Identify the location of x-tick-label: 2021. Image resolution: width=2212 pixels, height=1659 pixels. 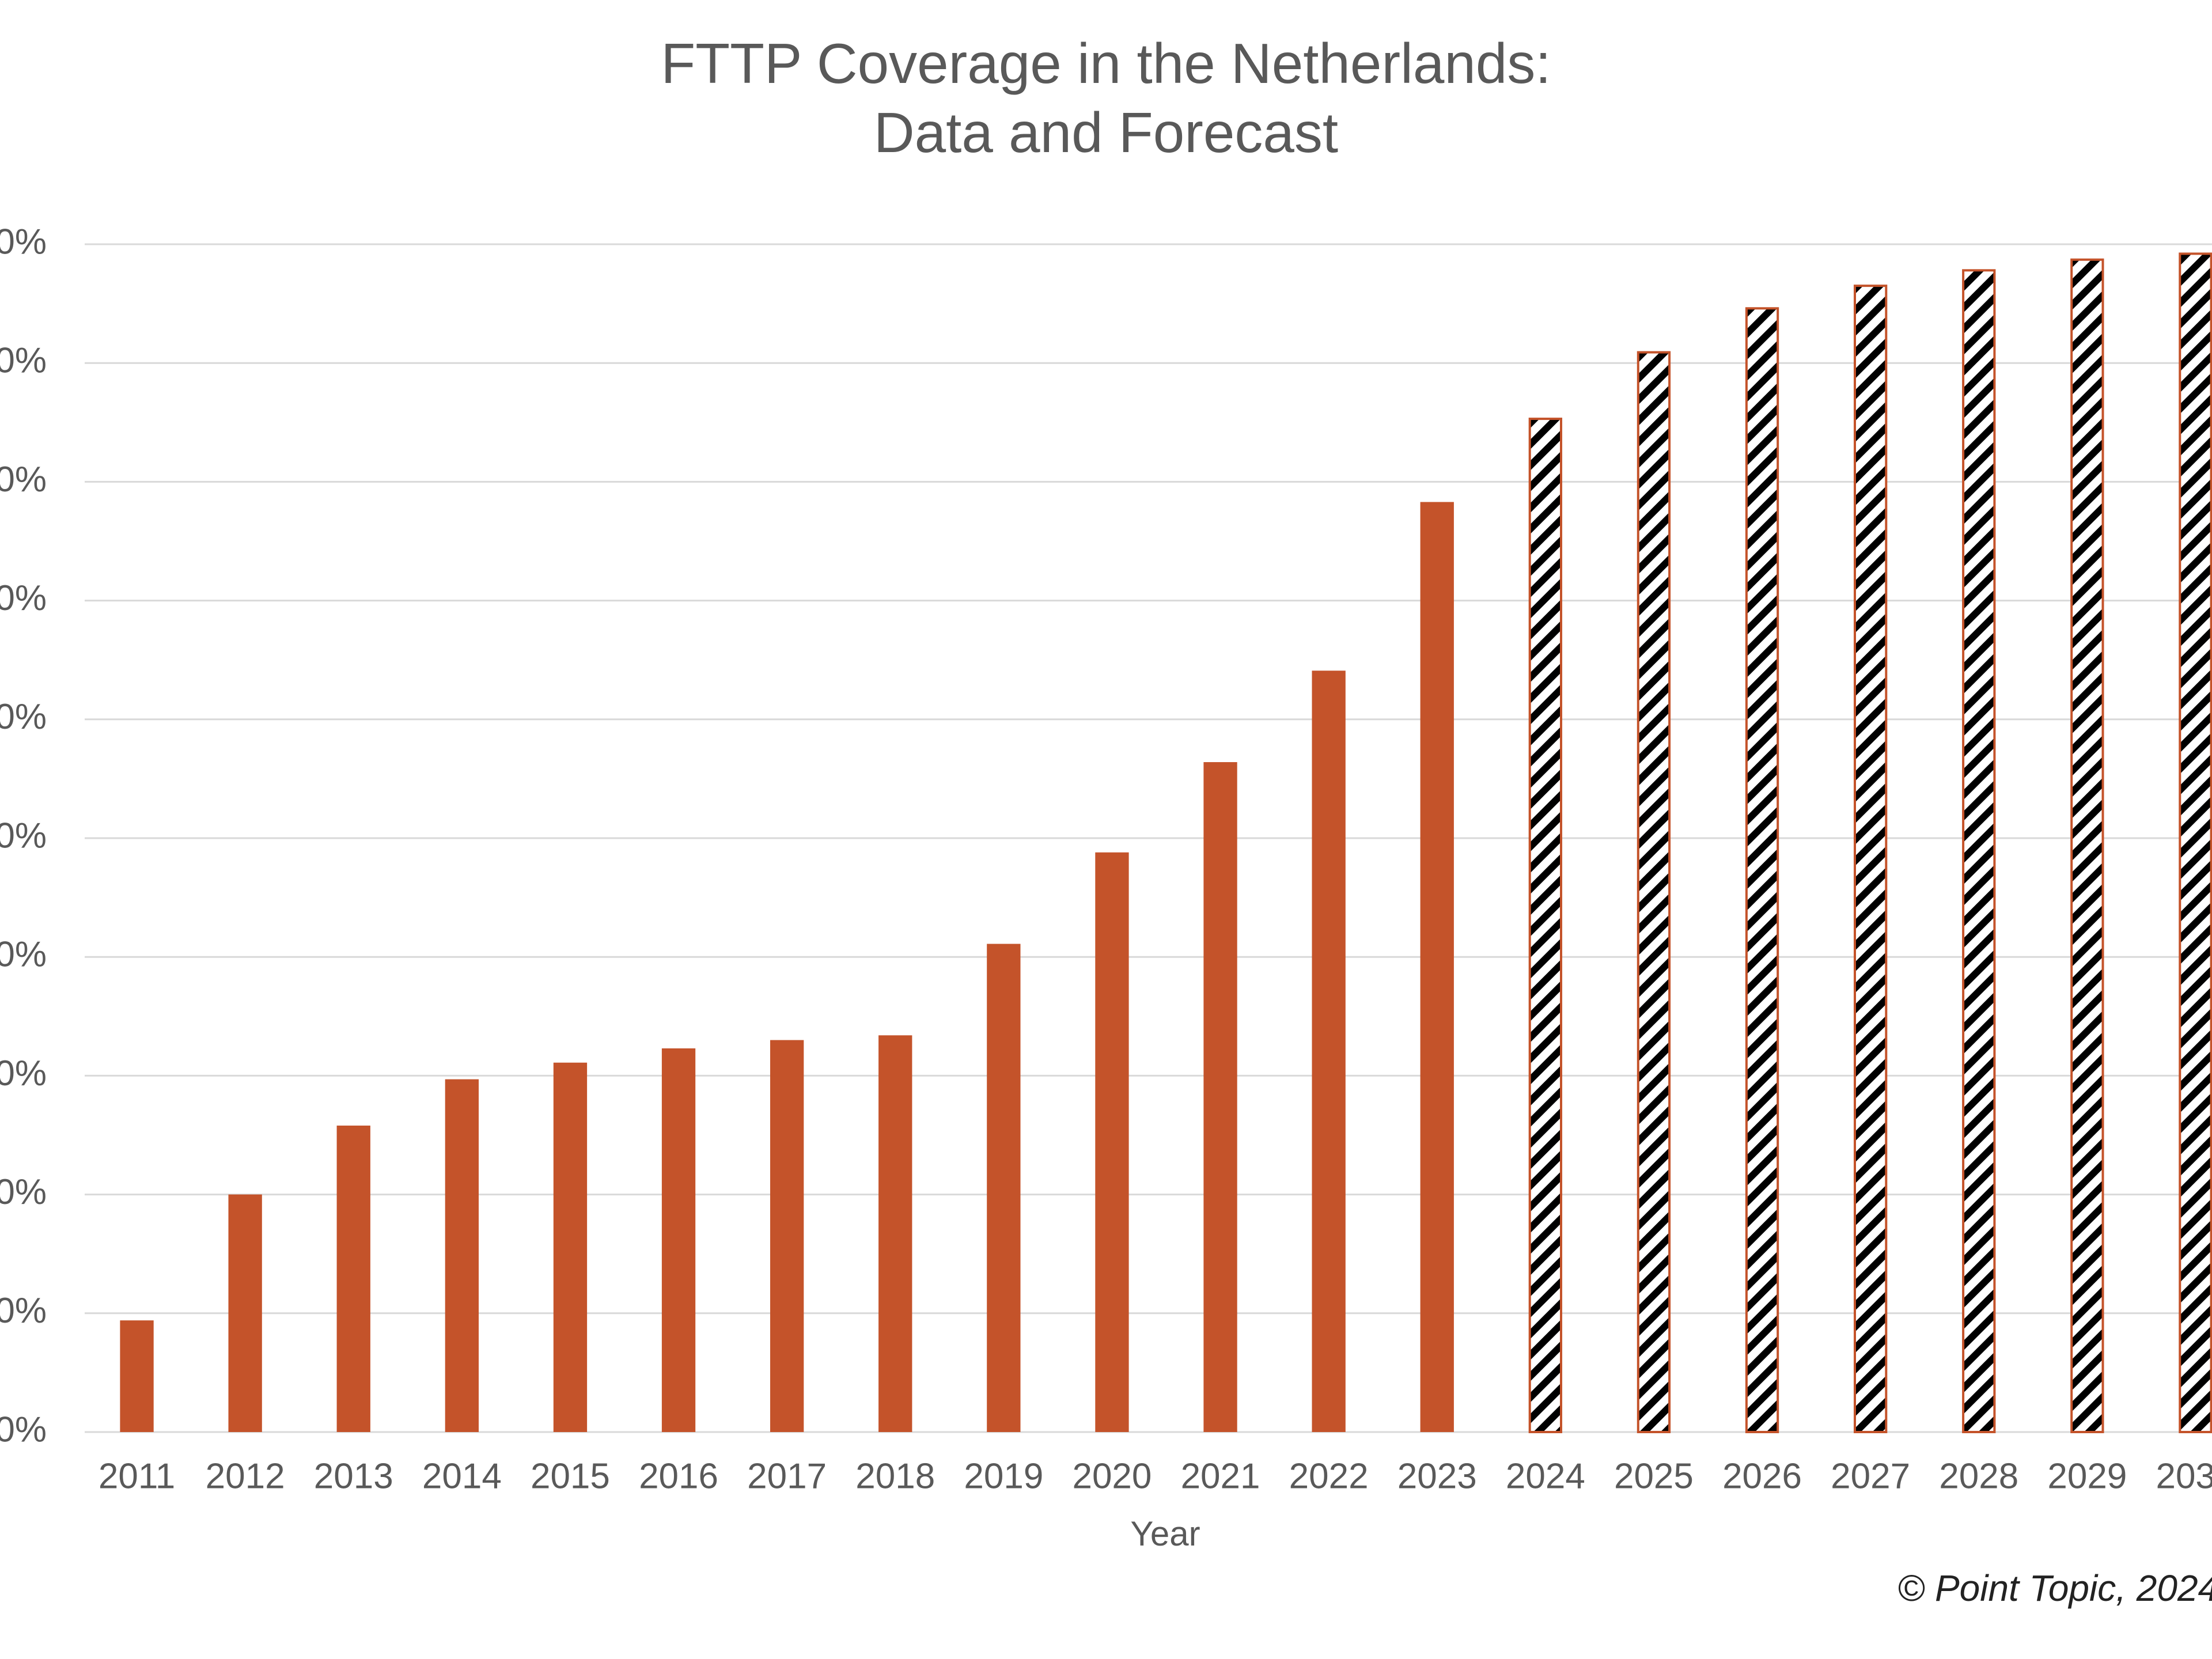
(1220, 1476).